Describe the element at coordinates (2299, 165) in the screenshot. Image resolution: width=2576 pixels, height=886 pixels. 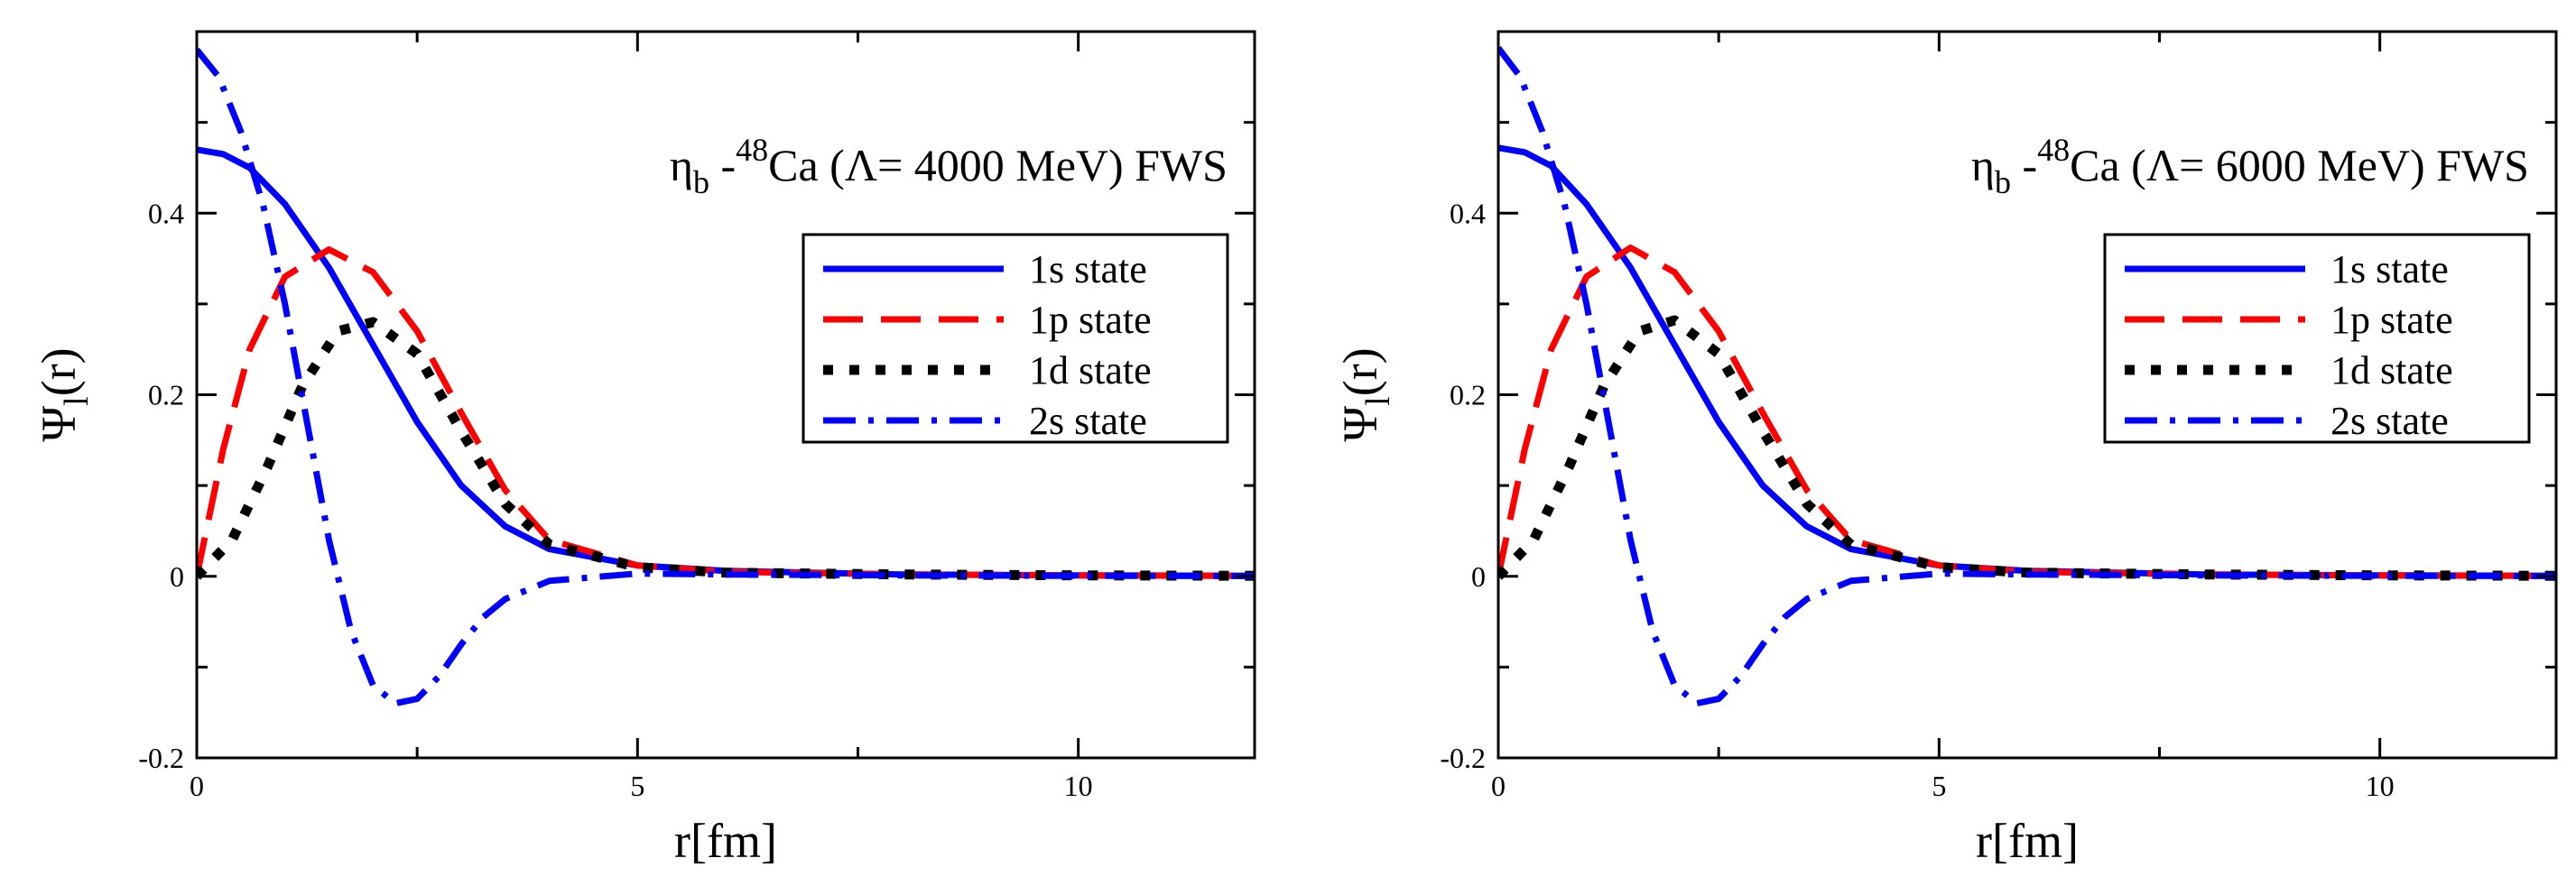
I see `title-rest: Ca (Λ= 6000 MeV) FWS` at that location.